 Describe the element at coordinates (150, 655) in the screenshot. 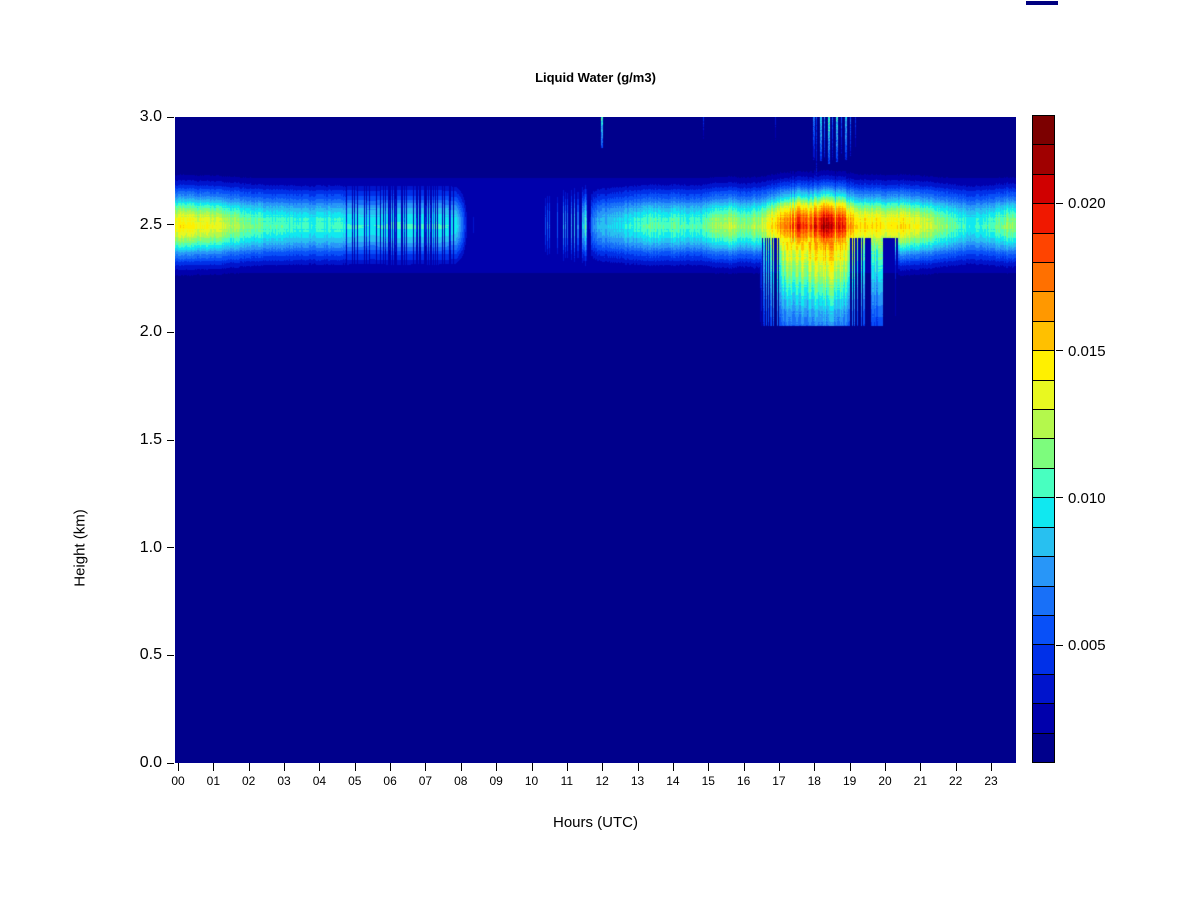

I see `y-axis-tick-label: 0.5` at that location.